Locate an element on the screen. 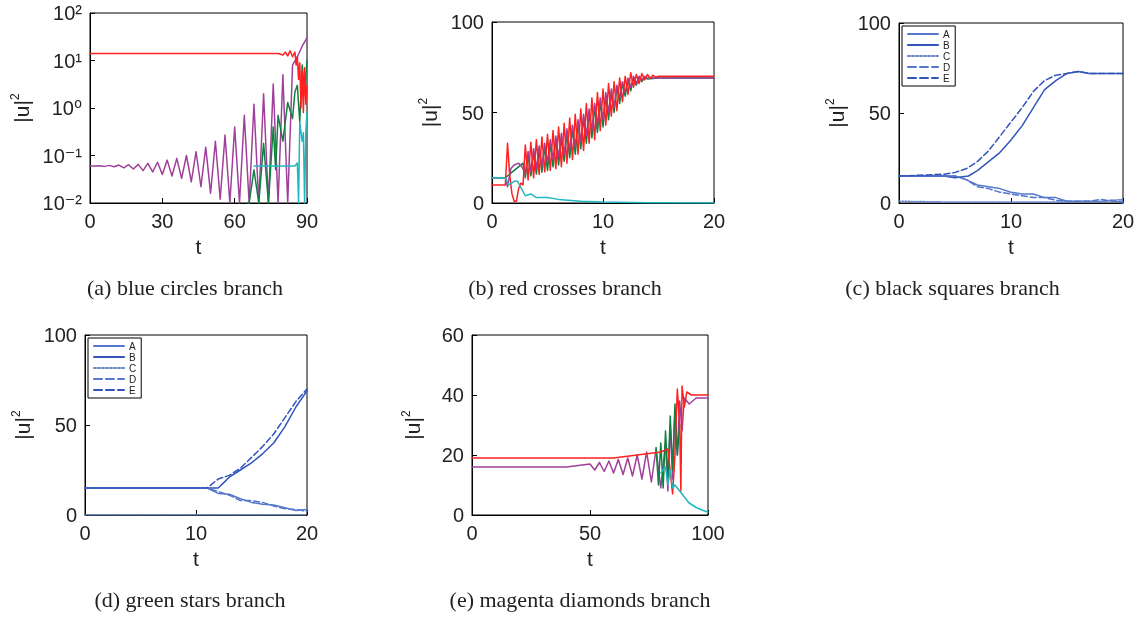  x-tick-label: 90 is located at coordinates (307, 221).